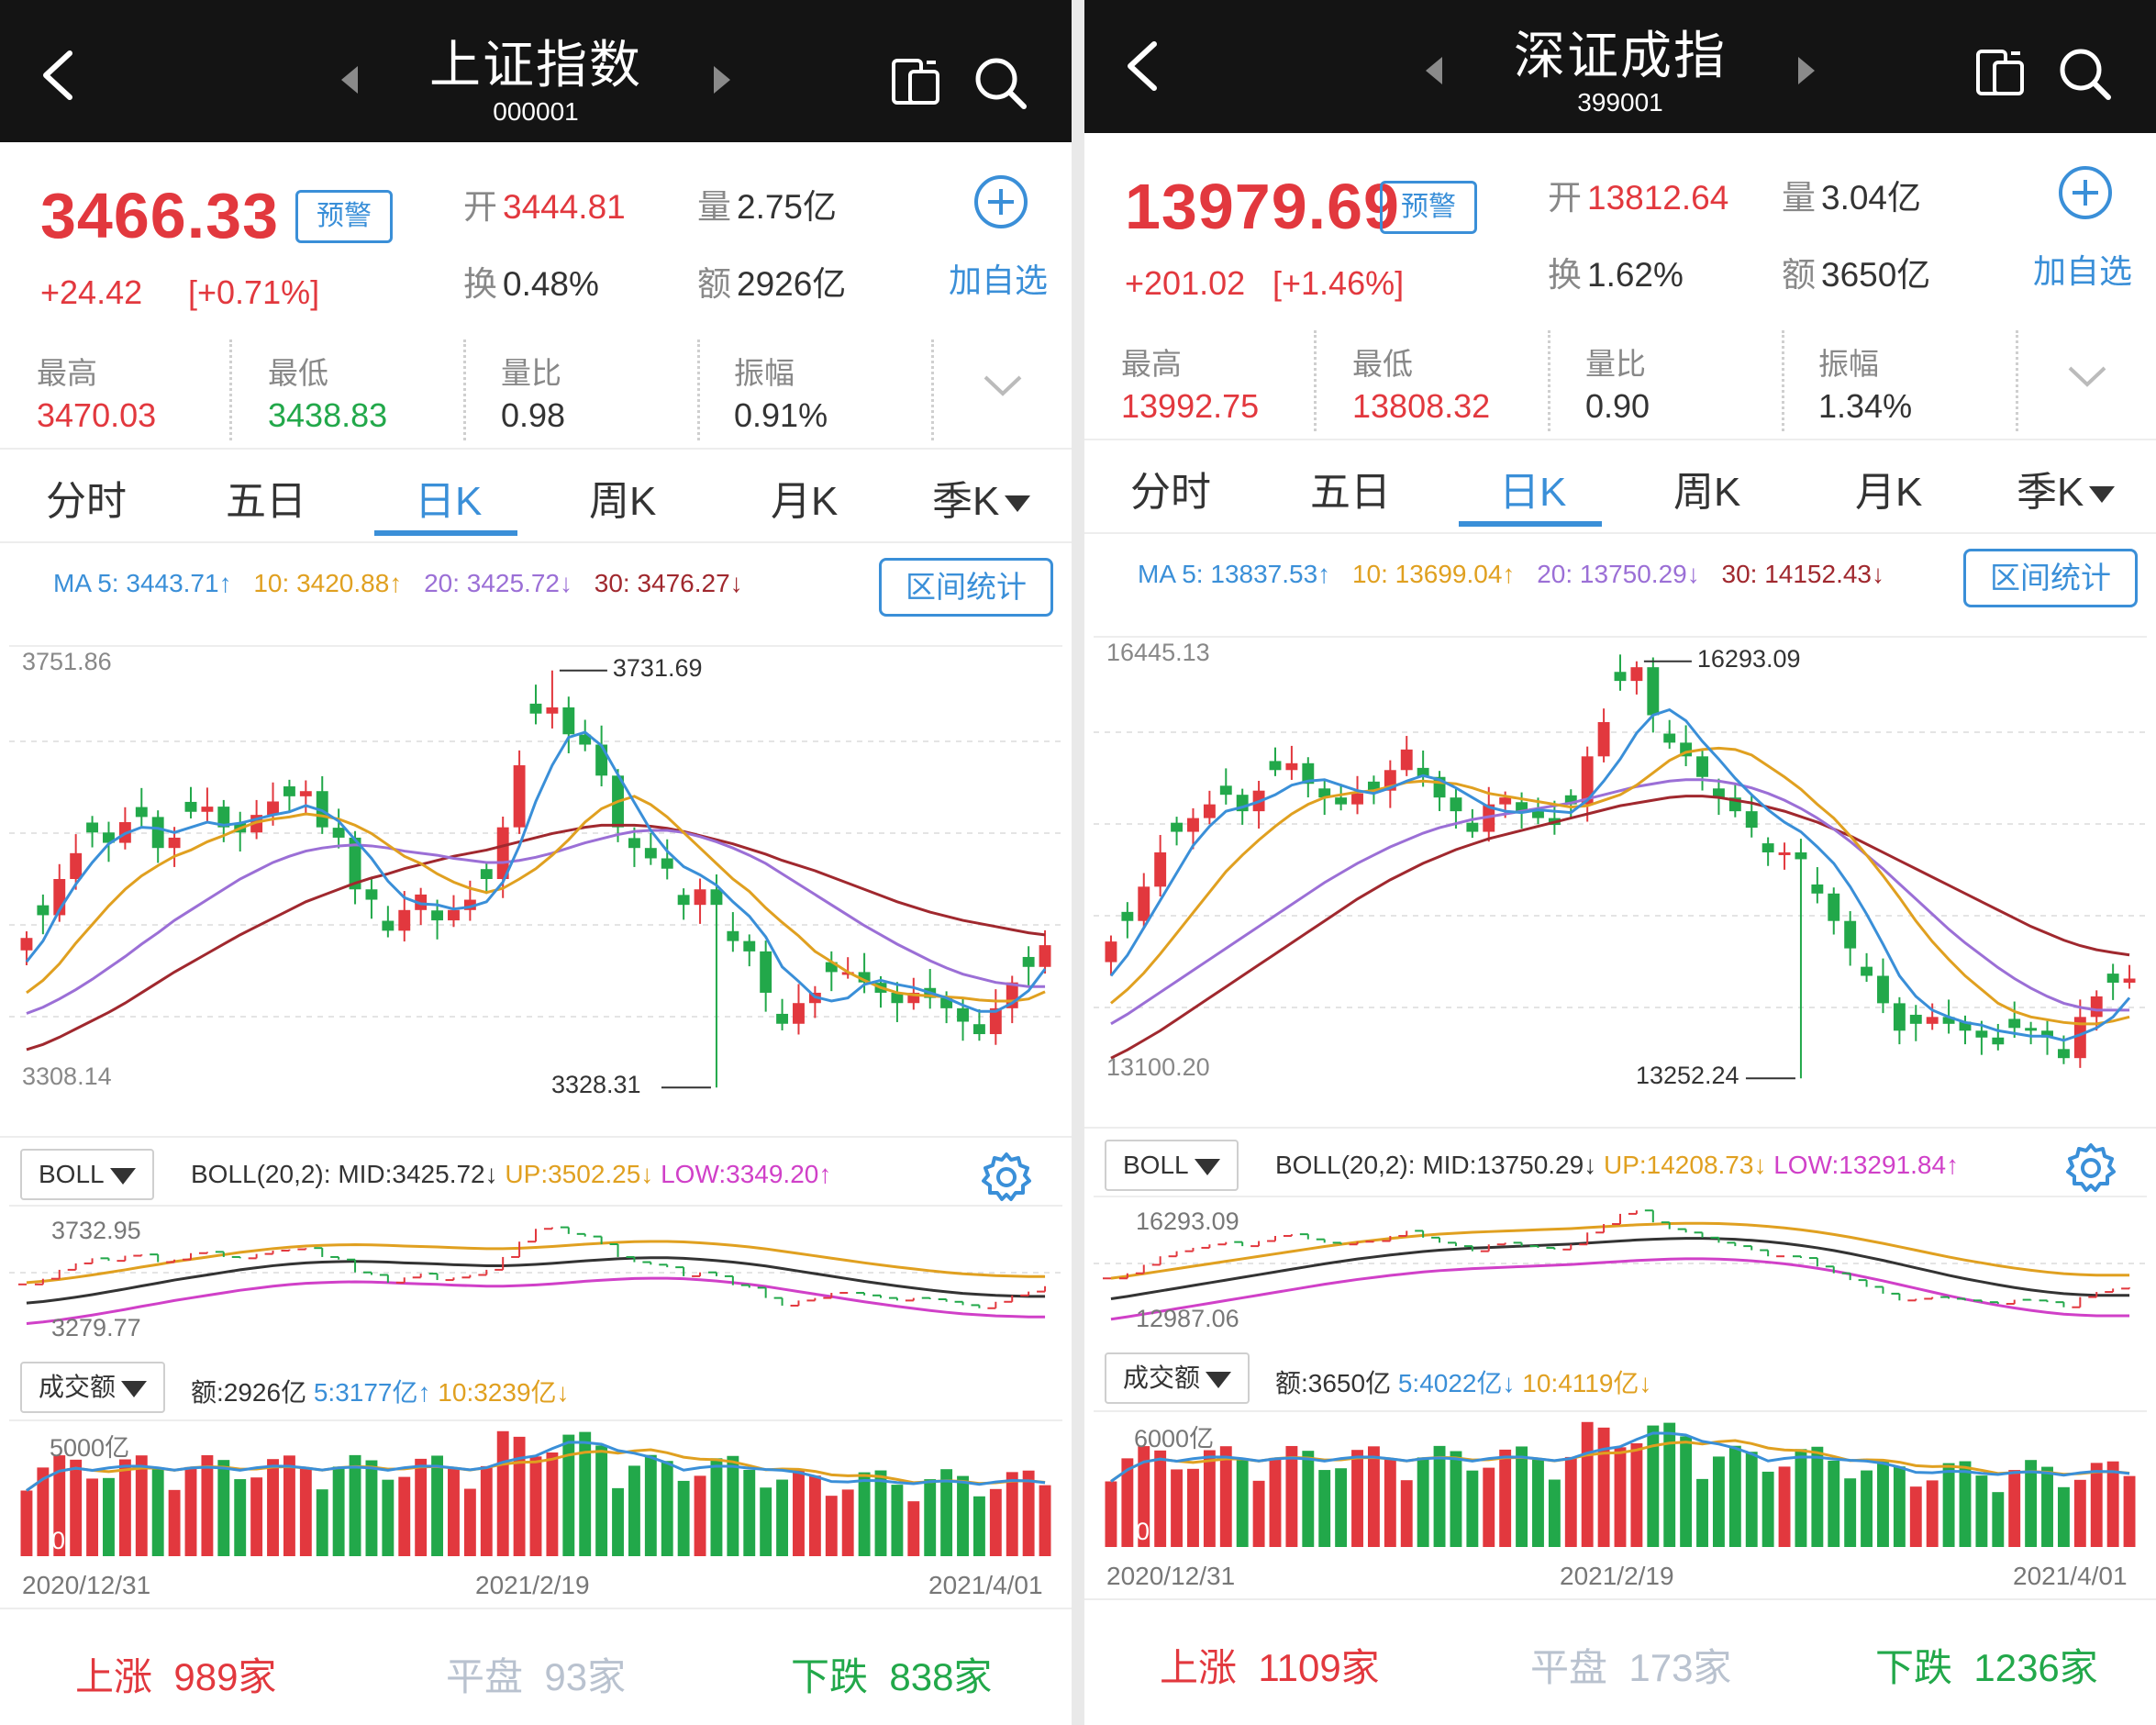  Describe the element at coordinates (1158, 1067) in the screenshot. I see `y-axis-bottom-label: 13100.20` at that location.